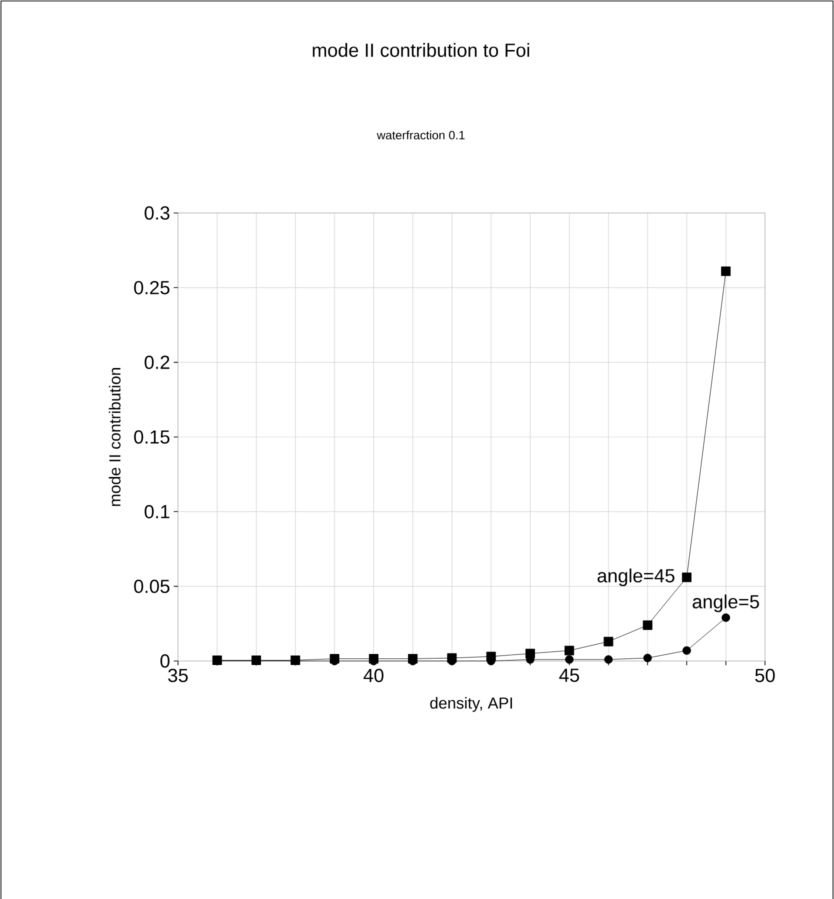  What do you see at coordinates (726, 603) in the screenshot?
I see `series-label: angle=5` at bounding box center [726, 603].